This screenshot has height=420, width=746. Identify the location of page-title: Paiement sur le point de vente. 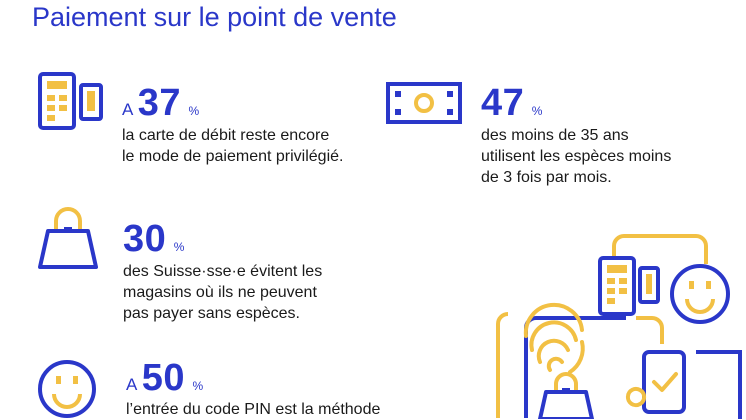
(214, 17).